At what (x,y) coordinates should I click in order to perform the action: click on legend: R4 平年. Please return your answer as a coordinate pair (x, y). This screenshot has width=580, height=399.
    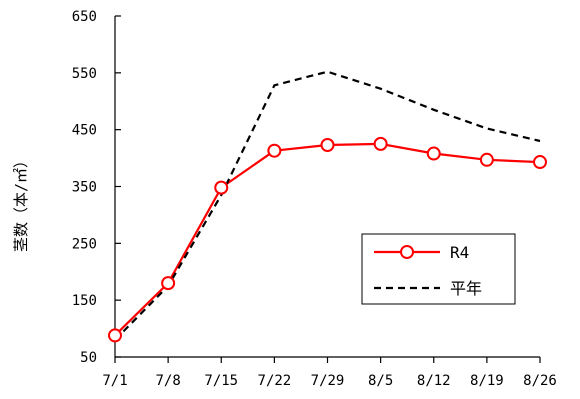
    Looking at the image, I should click on (438, 269).